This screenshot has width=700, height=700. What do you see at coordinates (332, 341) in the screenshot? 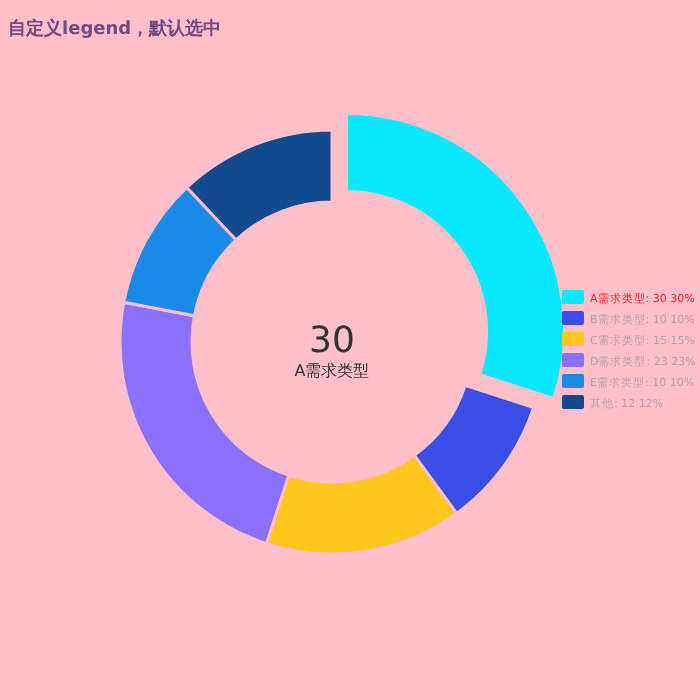
I see `text: 30` at bounding box center [332, 341].